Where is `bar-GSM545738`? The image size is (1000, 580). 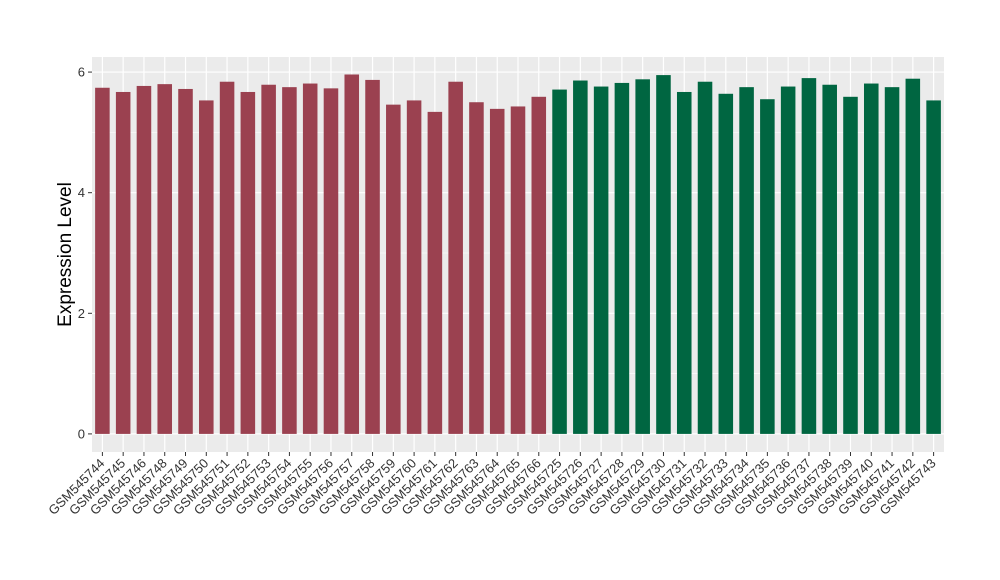
bar-GSM545738 is located at coordinates (829, 259).